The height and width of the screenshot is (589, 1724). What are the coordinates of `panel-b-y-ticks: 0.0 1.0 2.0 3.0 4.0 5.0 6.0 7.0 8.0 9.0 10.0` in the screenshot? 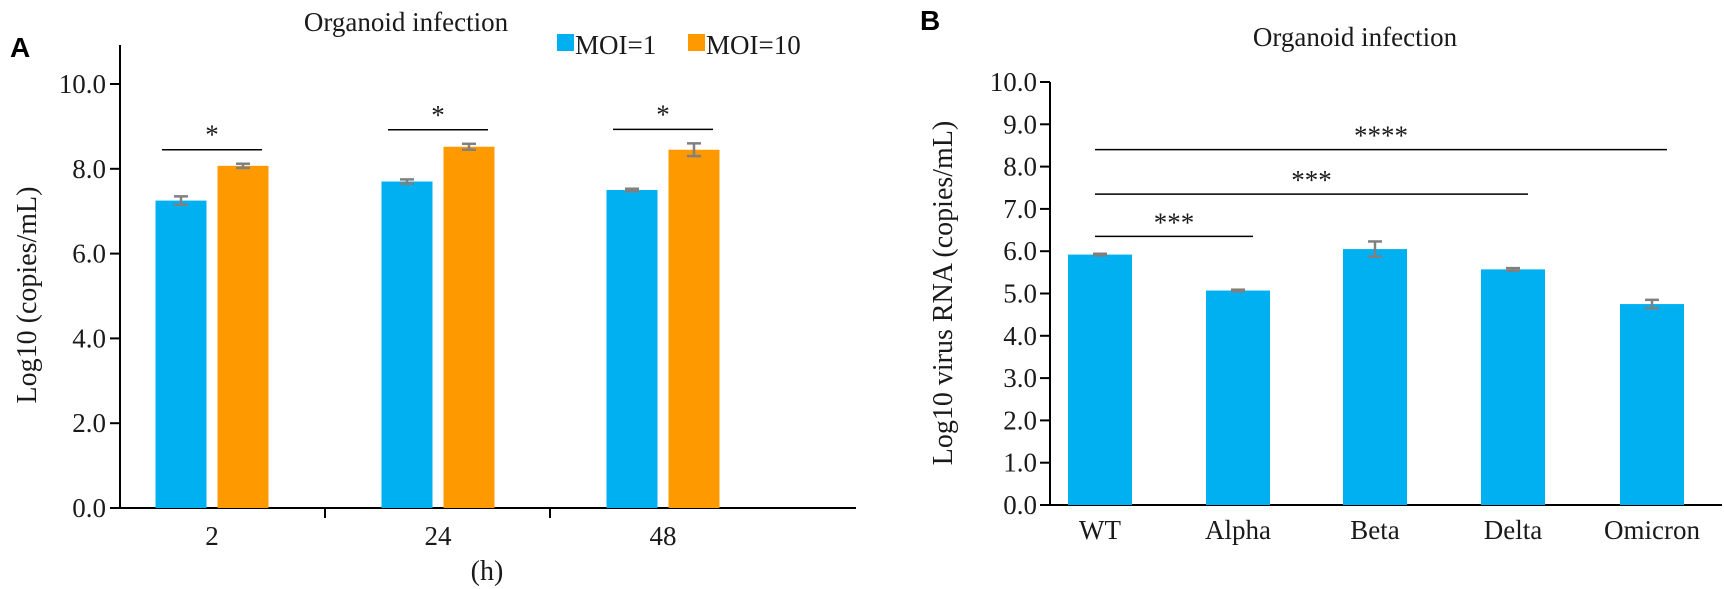 It's located at (1020, 293).